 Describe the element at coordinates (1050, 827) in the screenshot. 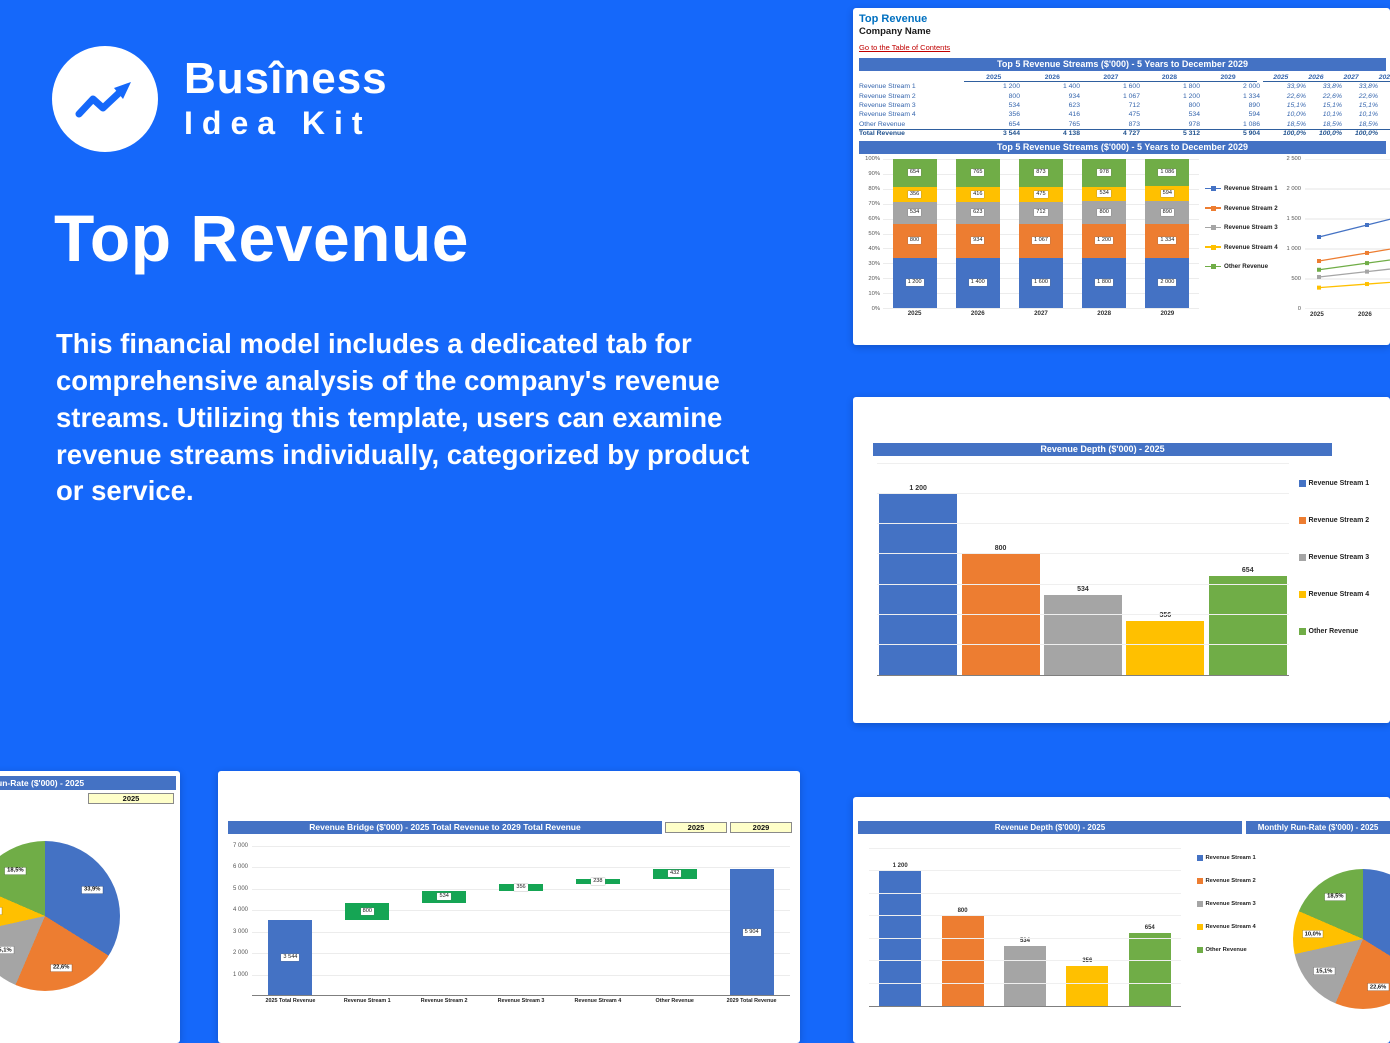

I see `depth-small-title-bar: Revenue Depth ($'000) - 2025` at that location.